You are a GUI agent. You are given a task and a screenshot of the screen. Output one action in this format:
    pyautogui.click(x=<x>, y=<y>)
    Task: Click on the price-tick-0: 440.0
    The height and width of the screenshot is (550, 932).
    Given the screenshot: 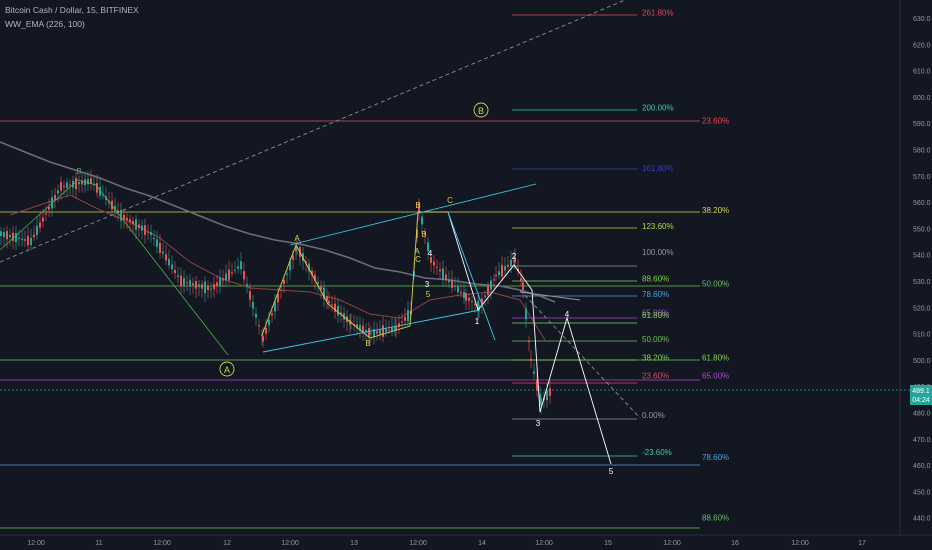 What is the action you would take?
    pyautogui.click(x=922, y=519)
    